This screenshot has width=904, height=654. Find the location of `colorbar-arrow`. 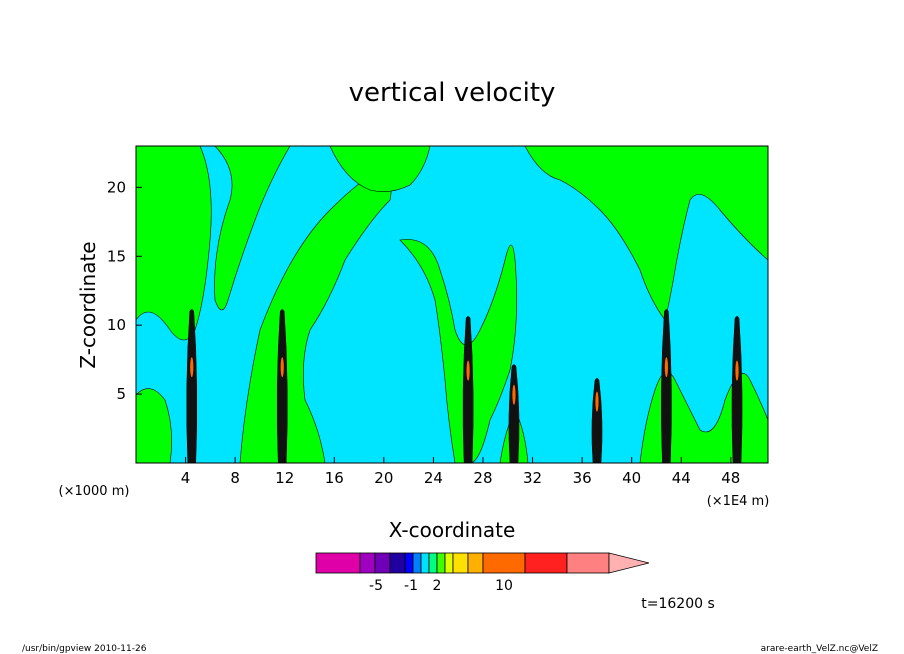

colorbar-arrow is located at coordinates (629, 563).